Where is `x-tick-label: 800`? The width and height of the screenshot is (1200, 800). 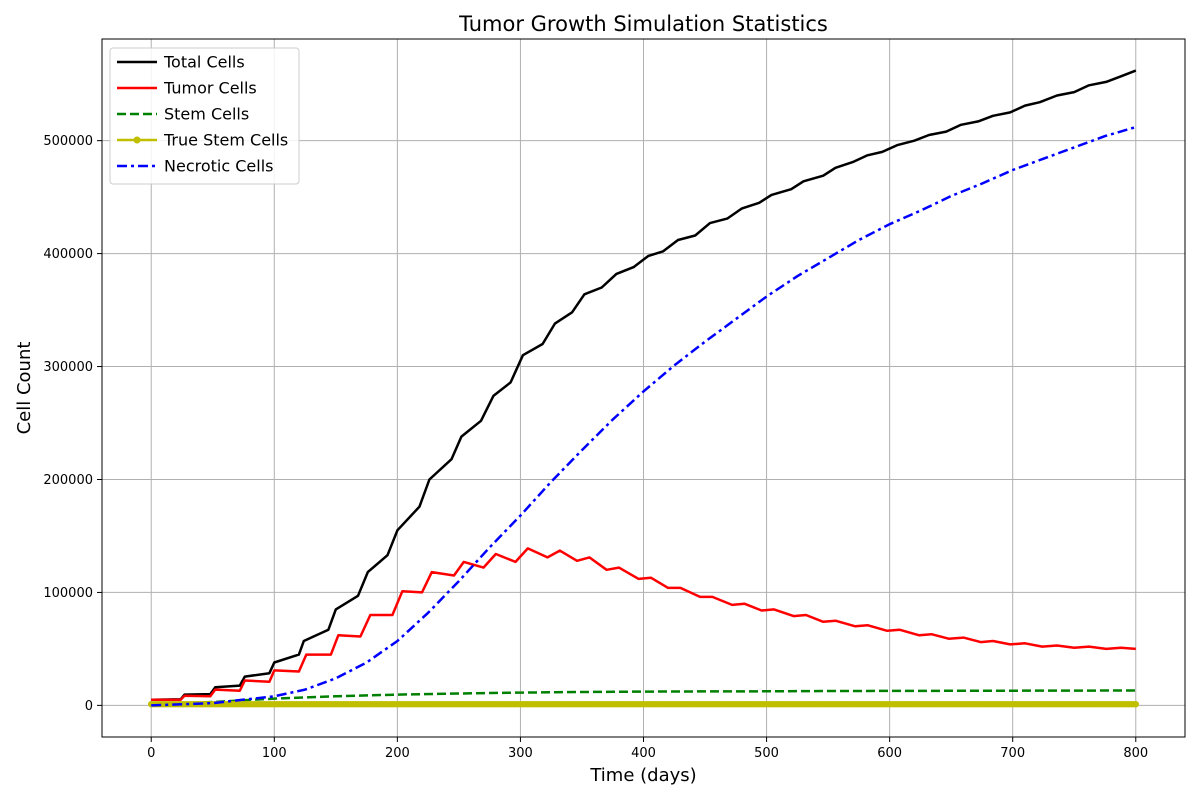
x-tick-label: 800 is located at coordinates (1135, 753).